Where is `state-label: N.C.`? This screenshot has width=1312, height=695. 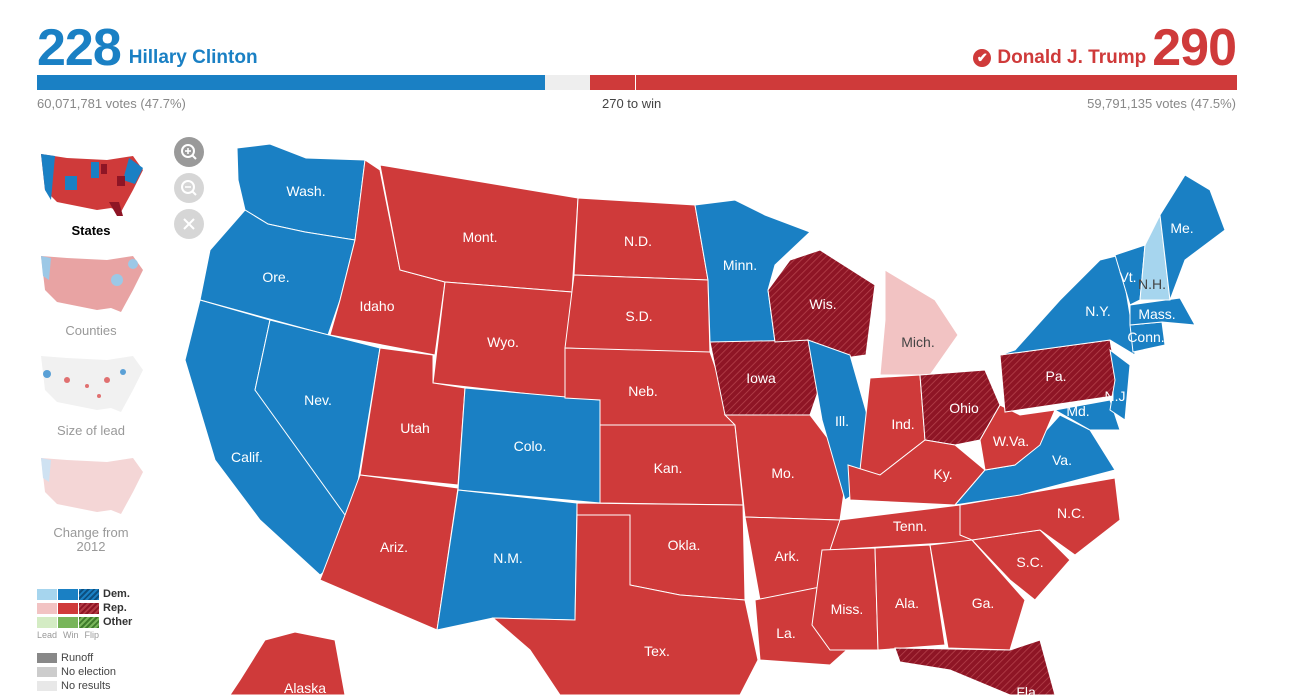 state-label: N.C. is located at coordinates (1071, 513).